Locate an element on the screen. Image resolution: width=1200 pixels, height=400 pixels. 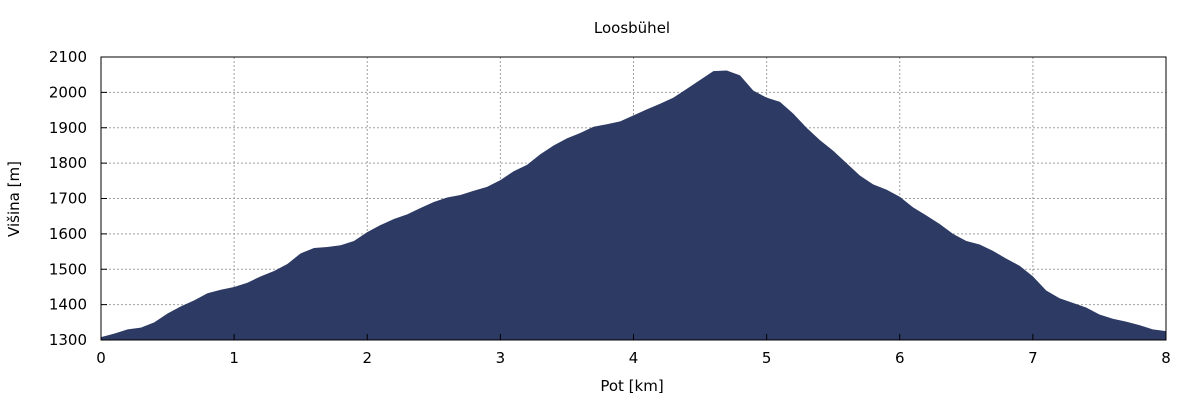
y-tick-label: 1700 is located at coordinates (68, 199).